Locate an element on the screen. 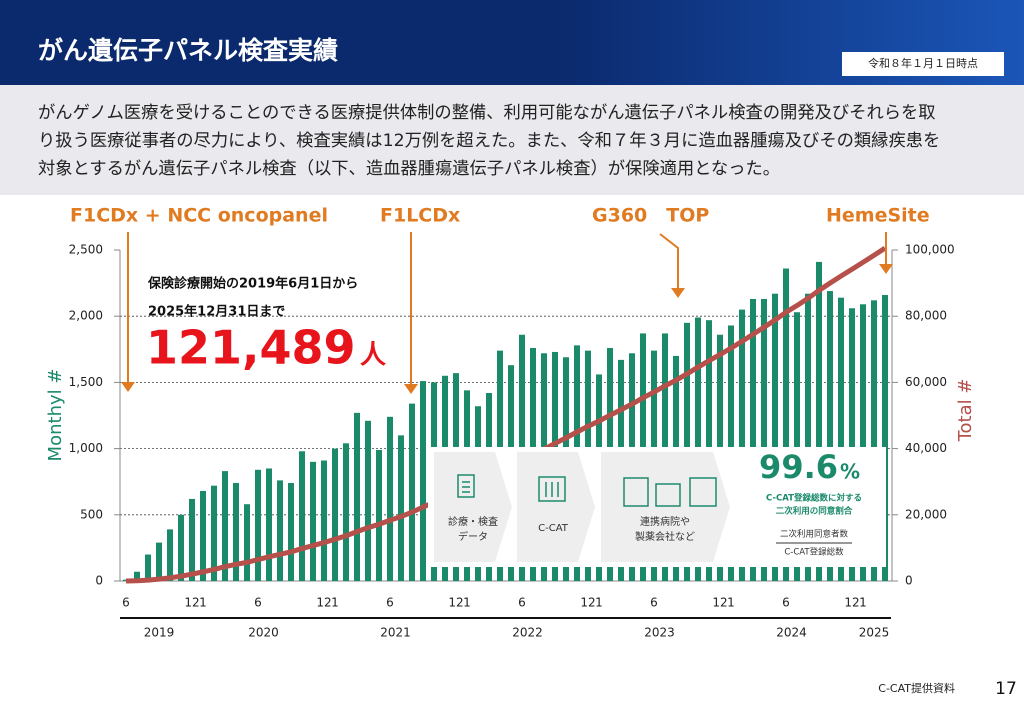 This screenshot has height=708, width=1024. flow-panel is located at coordinates (657, 507).